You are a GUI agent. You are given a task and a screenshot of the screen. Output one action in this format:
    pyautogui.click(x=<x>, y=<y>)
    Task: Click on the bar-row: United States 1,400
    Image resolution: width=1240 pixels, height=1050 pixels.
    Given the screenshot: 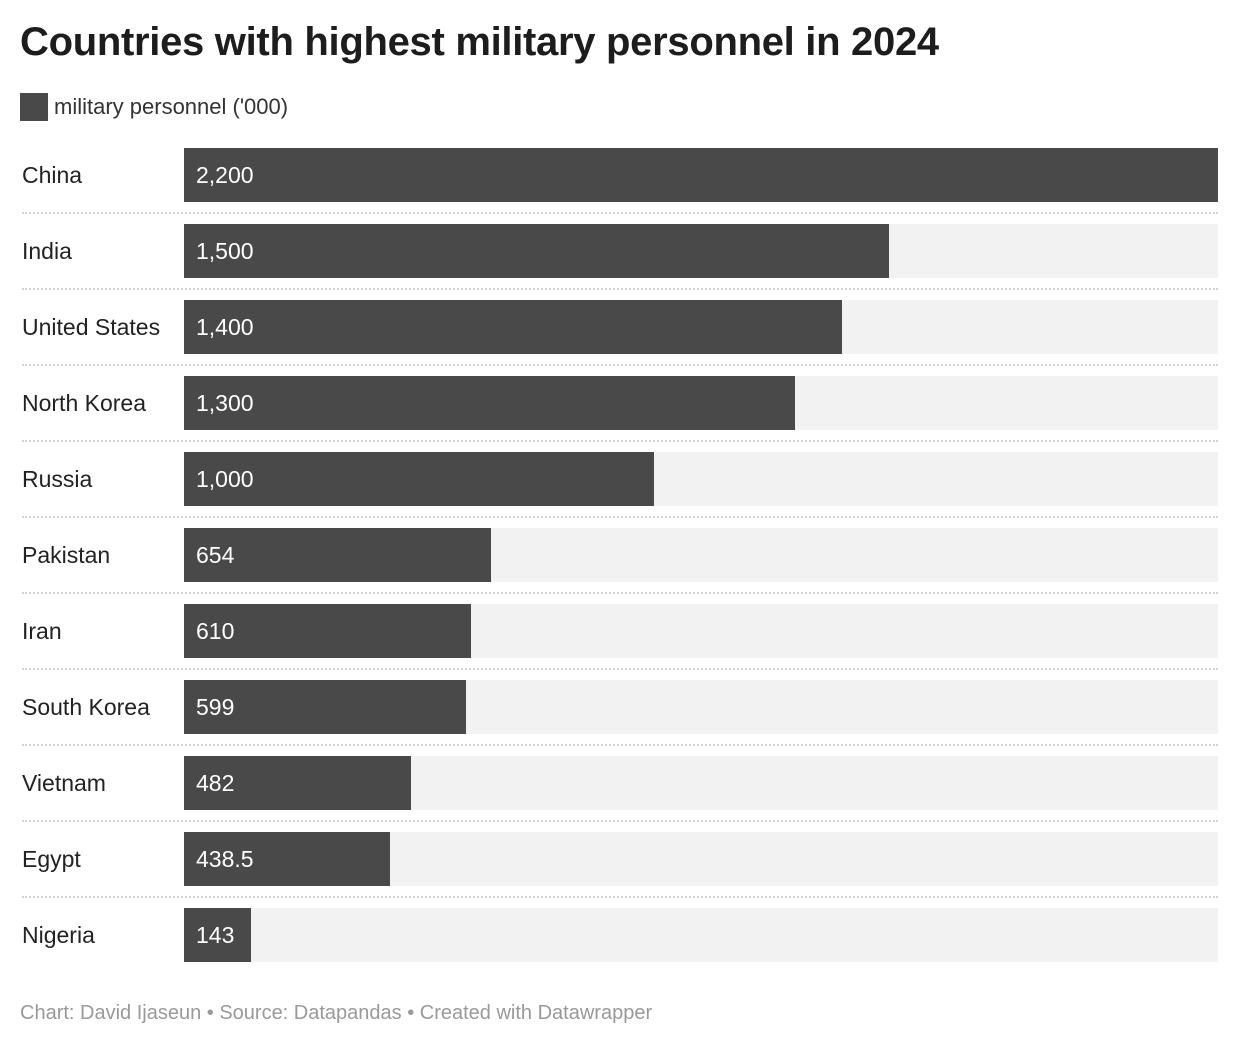 What is the action you would take?
    pyautogui.click(x=620, y=326)
    